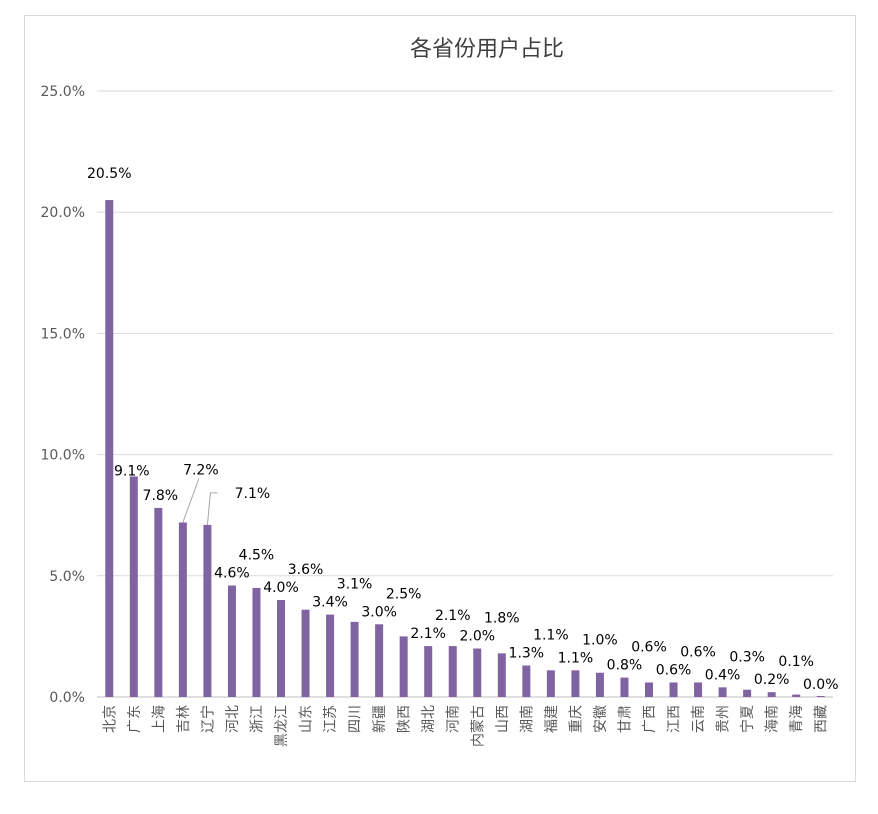 This screenshot has height=814, width=878. I want to click on x-tick-label: 山西, so click(503, 719).